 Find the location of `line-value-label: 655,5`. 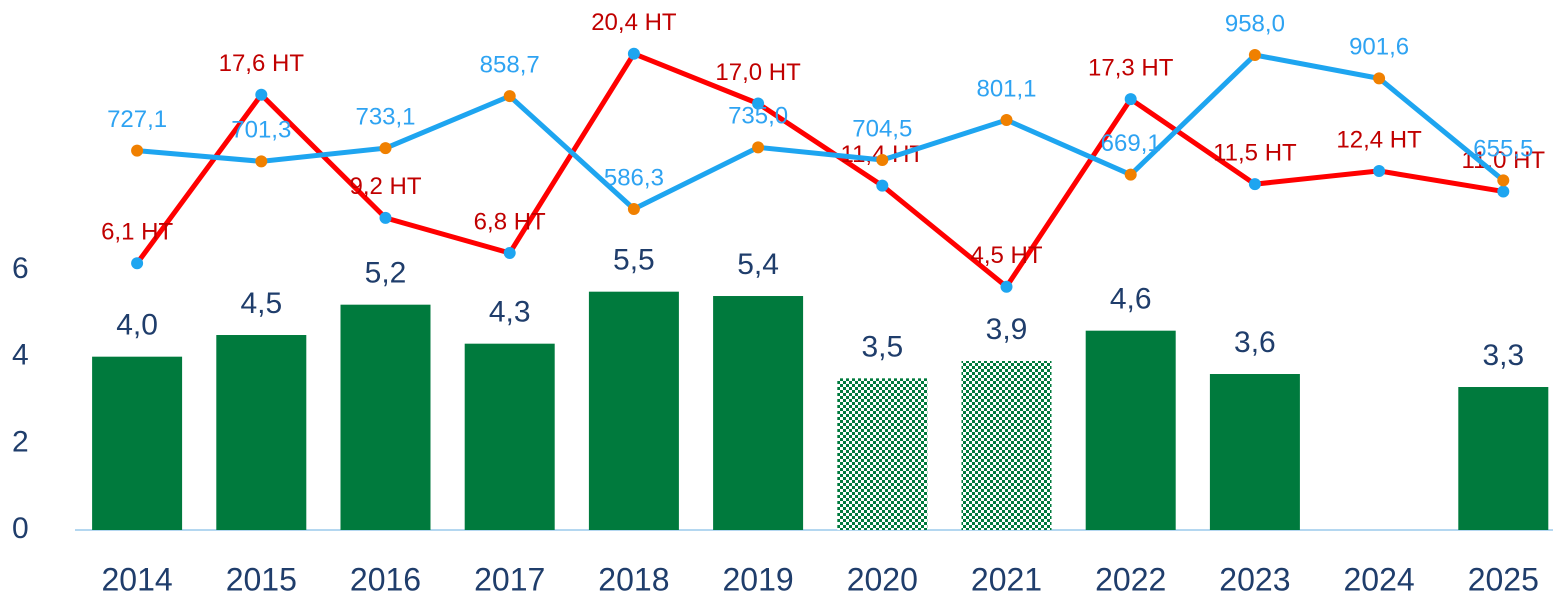

line-value-label: 655,5 is located at coordinates (1503, 149).